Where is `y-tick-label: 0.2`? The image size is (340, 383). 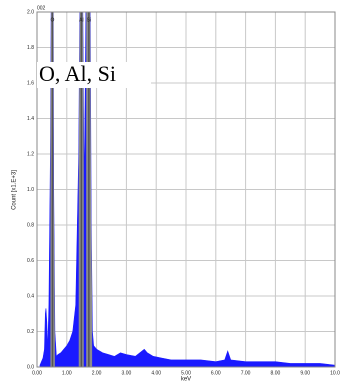 y-tick-label: 0.2 is located at coordinates (30, 332).